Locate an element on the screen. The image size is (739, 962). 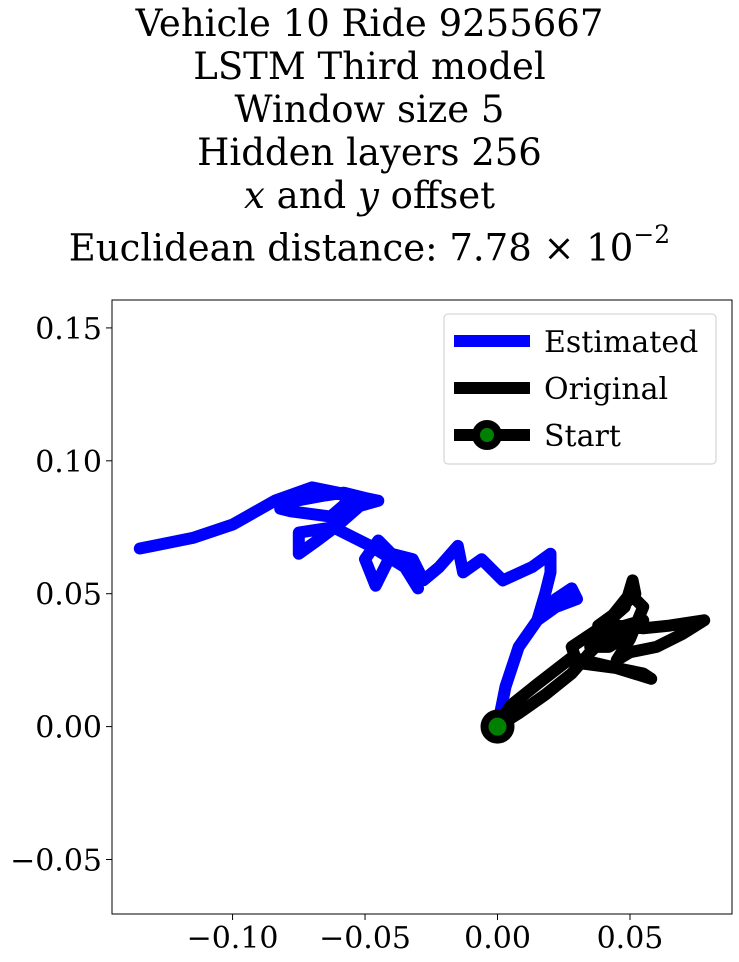
x-tick-label: −0.10 is located at coordinates (233, 938).